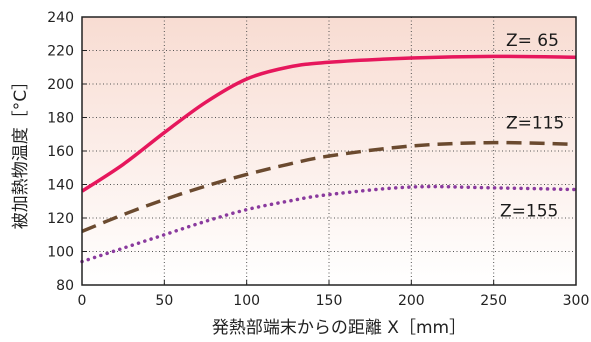  Describe the element at coordinates (60, 186) in the screenshot. I see `y-tick-label: 140` at that location.